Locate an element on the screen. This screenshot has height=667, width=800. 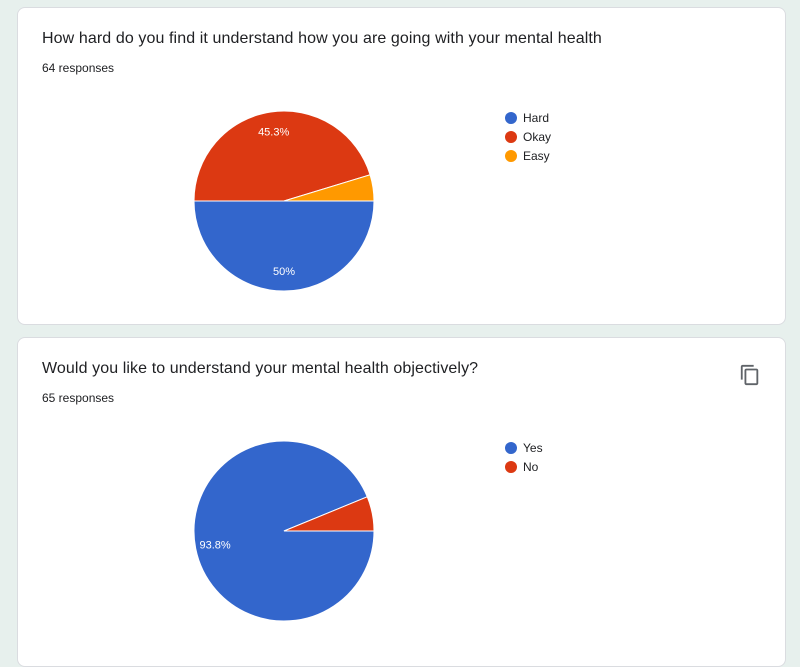
legend-label: No is located at coordinates (531, 466).